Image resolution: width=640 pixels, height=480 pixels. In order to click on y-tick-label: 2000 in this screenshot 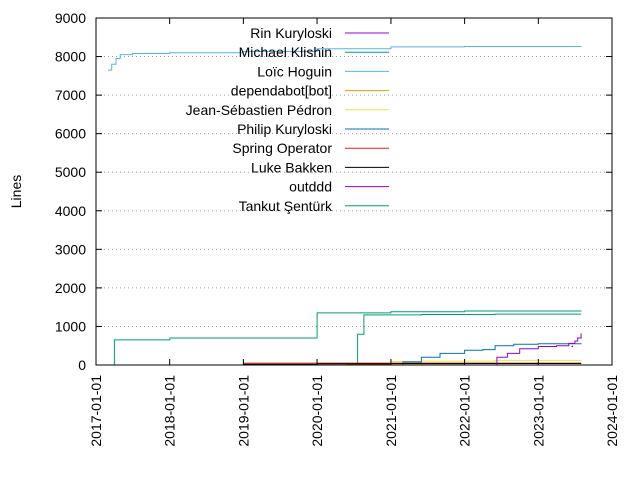, I will do `click(70, 288)`.